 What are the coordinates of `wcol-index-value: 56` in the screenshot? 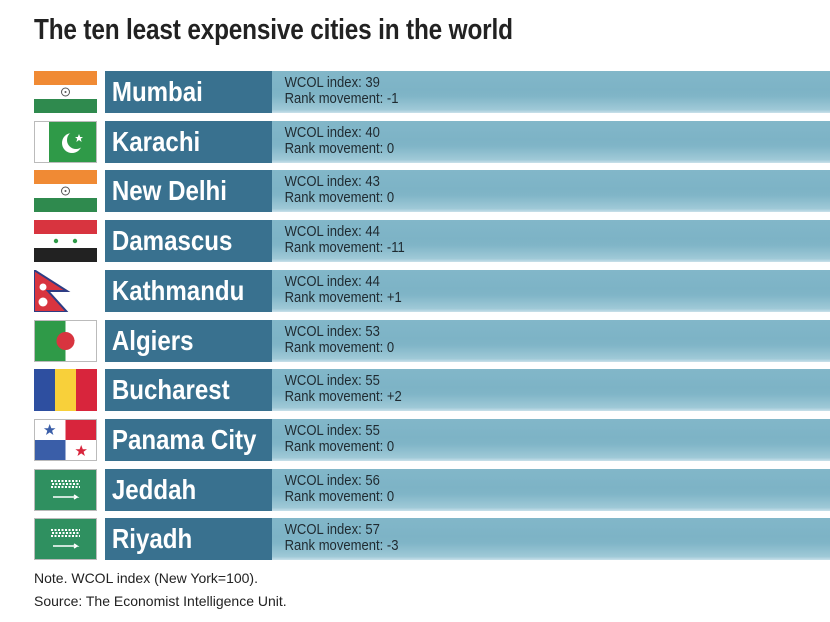 It's located at (372, 480).